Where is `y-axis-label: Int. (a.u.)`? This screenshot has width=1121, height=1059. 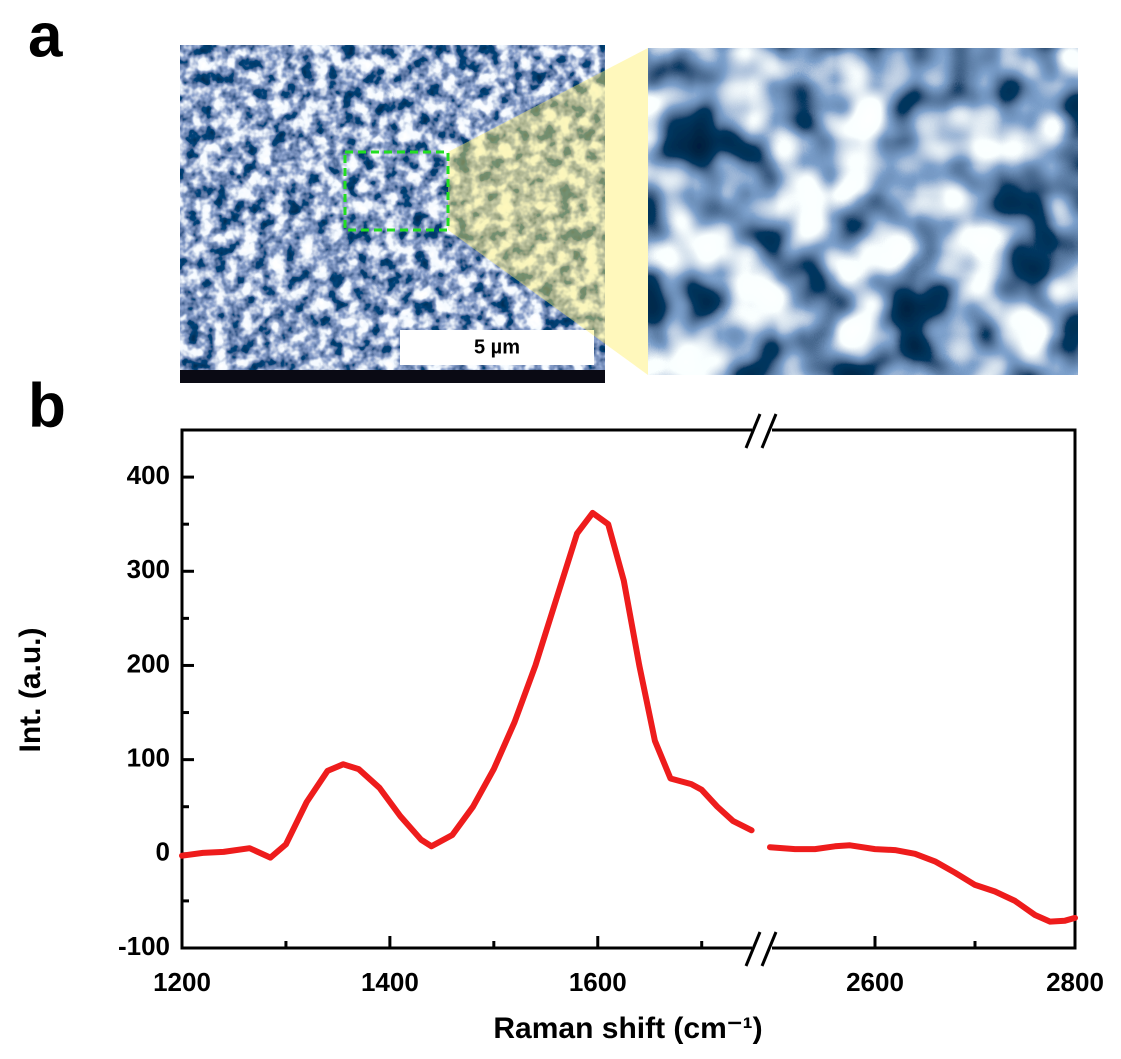 y-axis-label: Int. (a.u.) is located at coordinates (30, 690).